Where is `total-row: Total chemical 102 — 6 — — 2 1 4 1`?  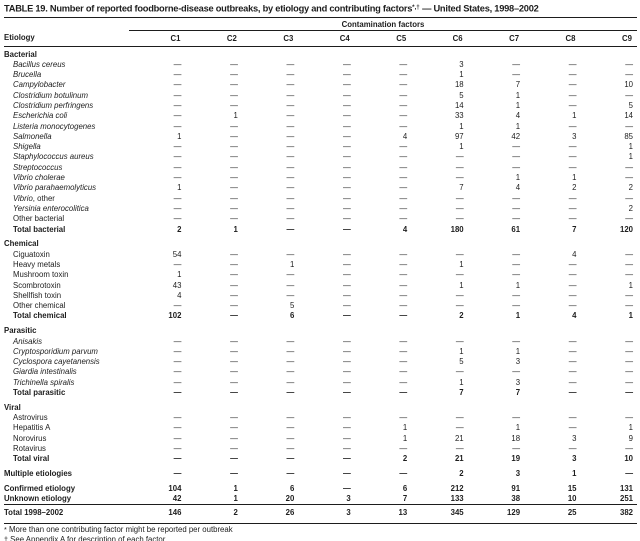
total-row: Total chemical 102 — 6 — — 2 1 4 1 is located at coordinates (320, 316).